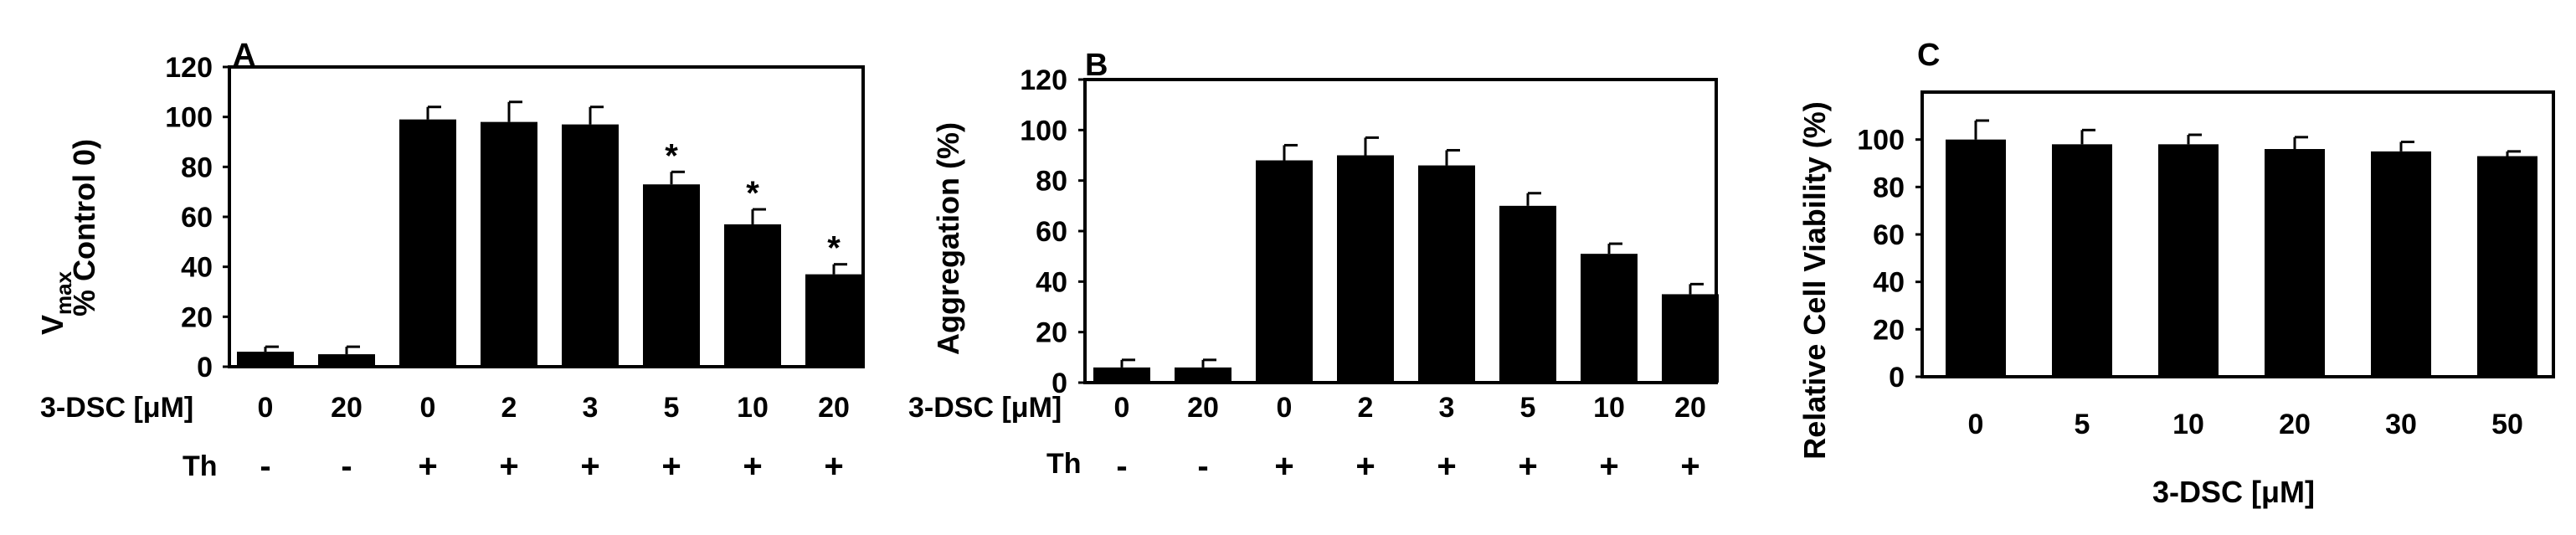  I want to click on panel-c-plot-frame, so click(2237, 234).